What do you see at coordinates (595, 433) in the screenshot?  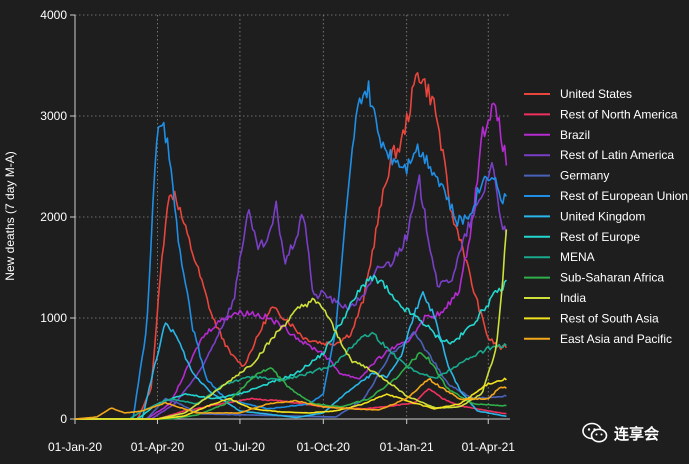 I see `wechat-icon` at bounding box center [595, 433].